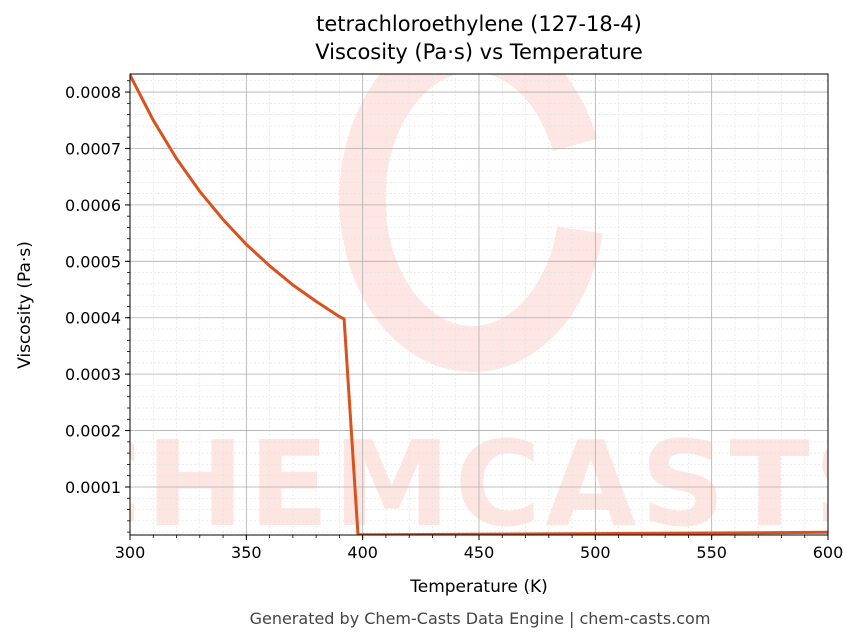 The width and height of the screenshot is (863, 644). Describe the element at coordinates (362, 552) in the screenshot. I see `x-tick-label: 400` at that location.